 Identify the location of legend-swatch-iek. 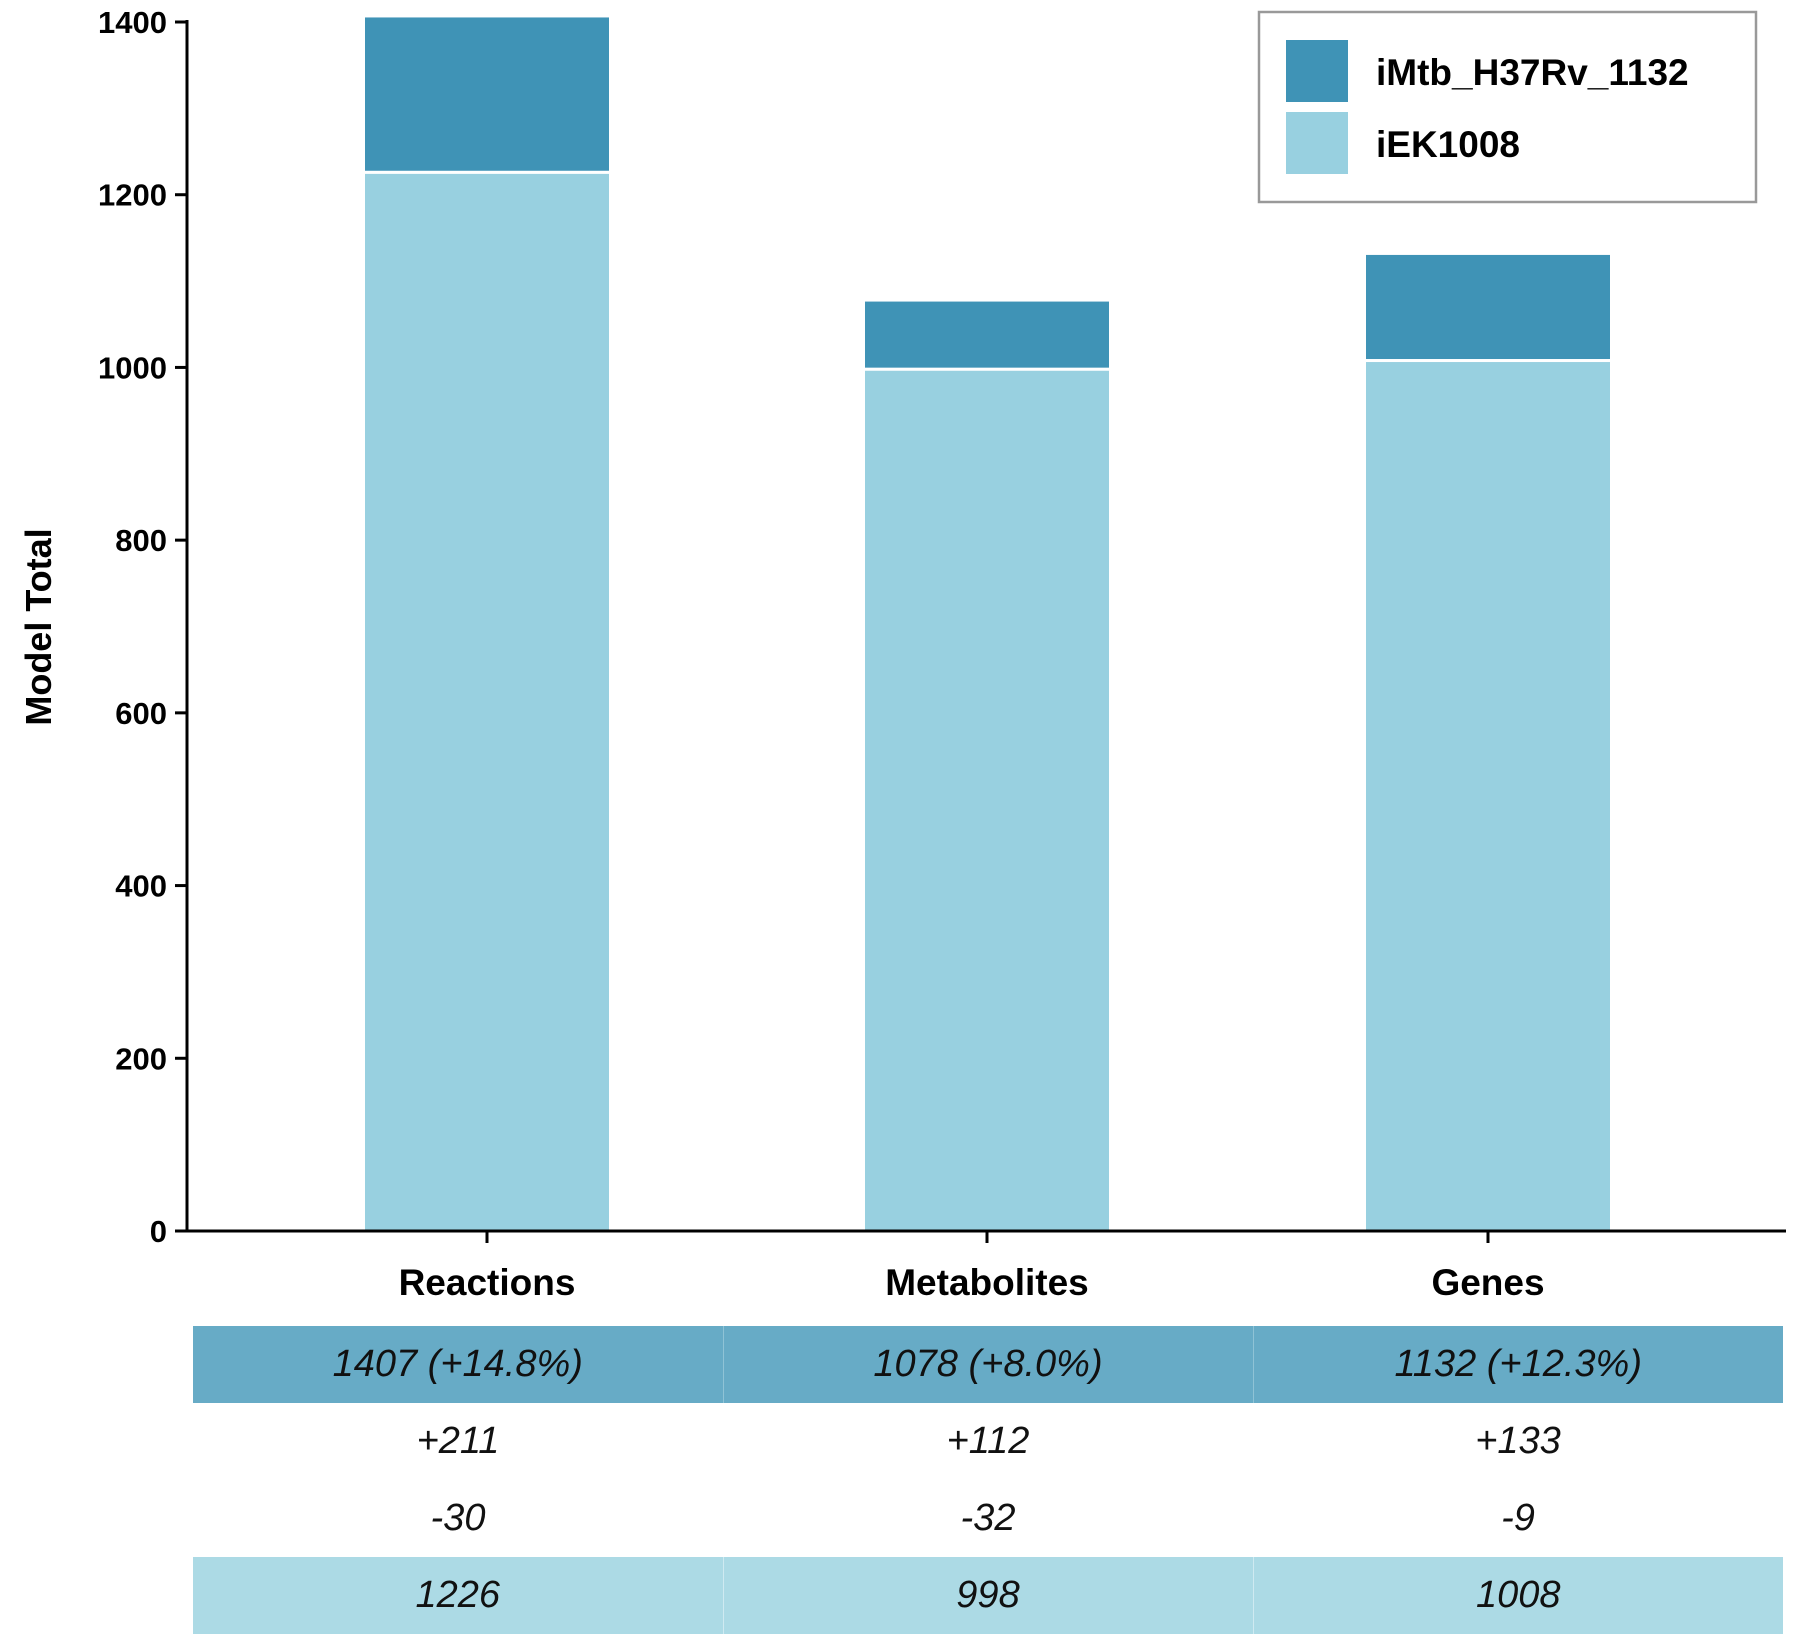
(1317, 143).